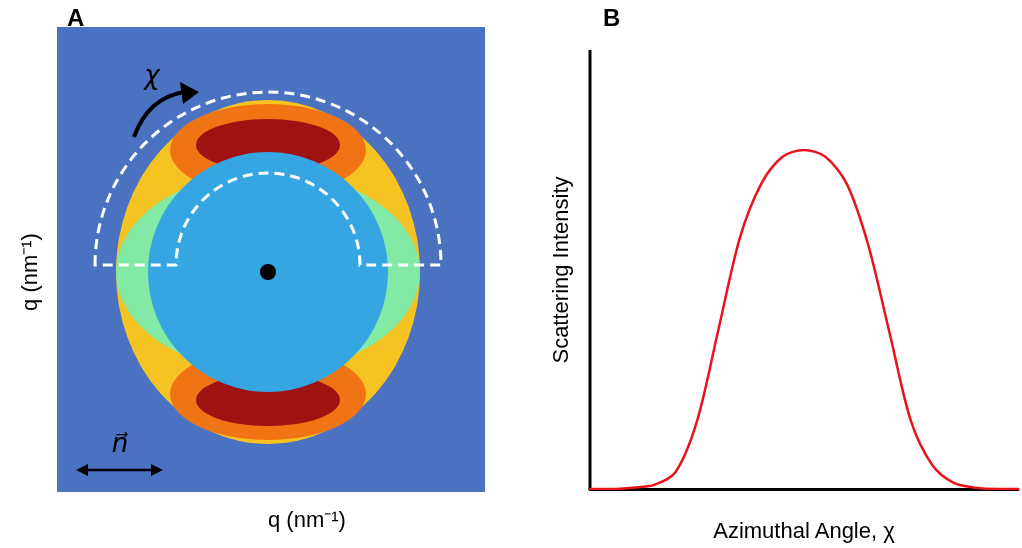 Image resolution: width=1022 pixels, height=548 pixels. Describe the element at coordinates (120, 443) in the screenshot. I see `text: n⃗` at that location.